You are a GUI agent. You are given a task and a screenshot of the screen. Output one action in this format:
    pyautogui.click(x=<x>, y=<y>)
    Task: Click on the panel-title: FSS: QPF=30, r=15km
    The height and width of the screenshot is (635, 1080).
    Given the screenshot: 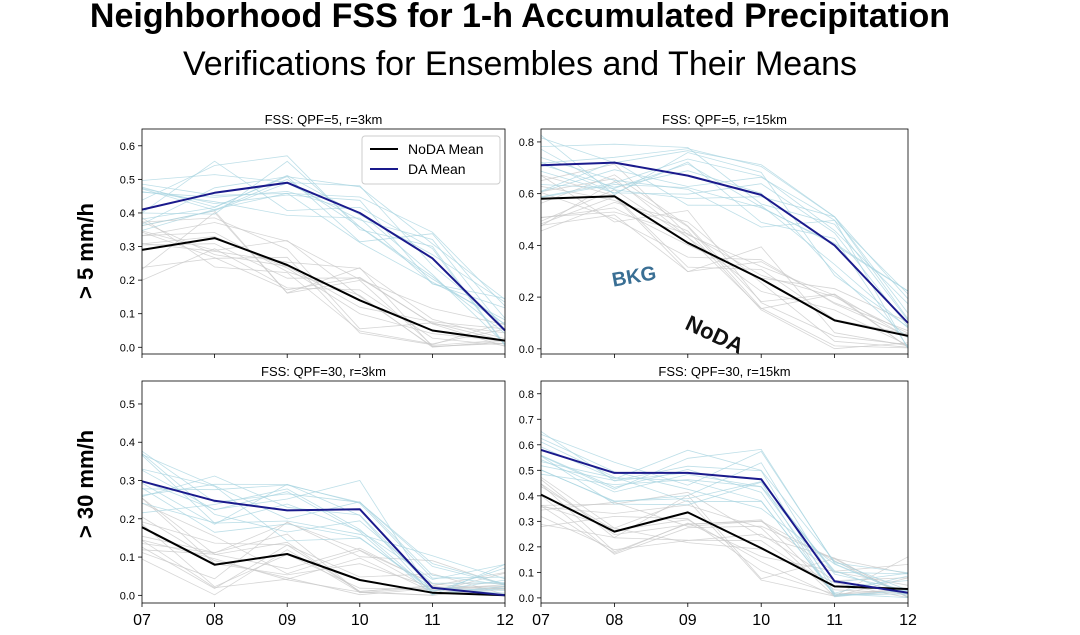 What is the action you would take?
    pyautogui.click(x=724, y=371)
    